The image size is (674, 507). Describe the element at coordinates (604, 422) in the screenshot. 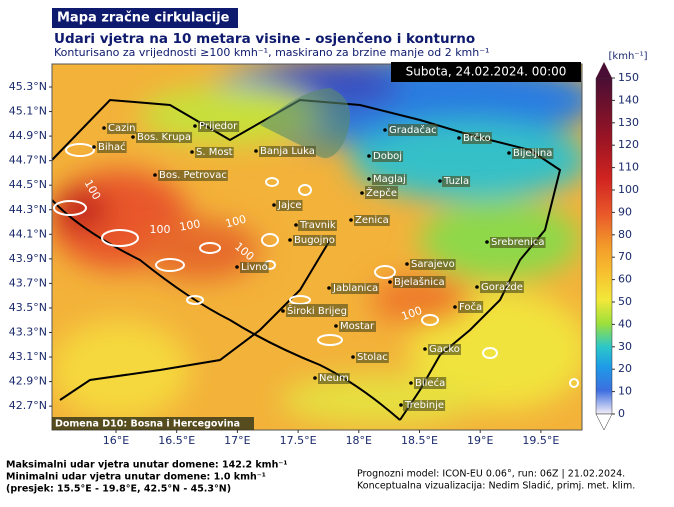

I see `colorbar-min-arrow` at that location.